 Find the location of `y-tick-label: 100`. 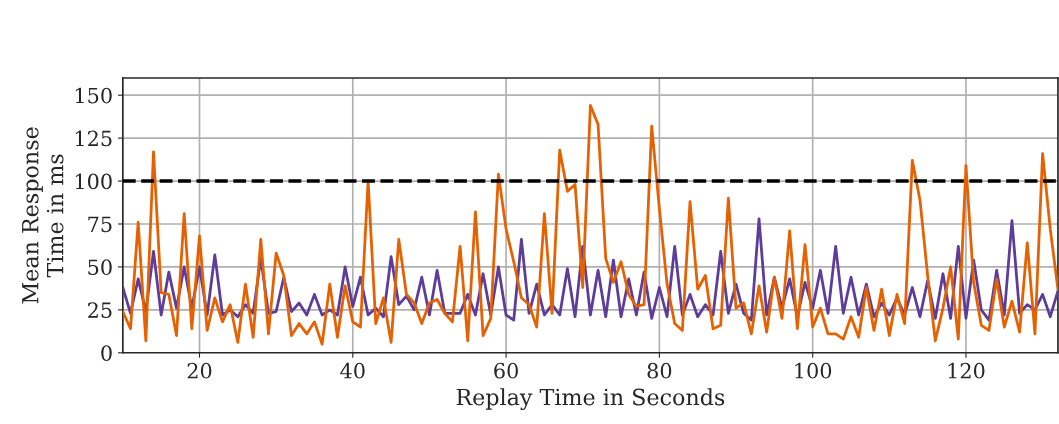

y-tick-label: 100 is located at coordinates (93, 181).